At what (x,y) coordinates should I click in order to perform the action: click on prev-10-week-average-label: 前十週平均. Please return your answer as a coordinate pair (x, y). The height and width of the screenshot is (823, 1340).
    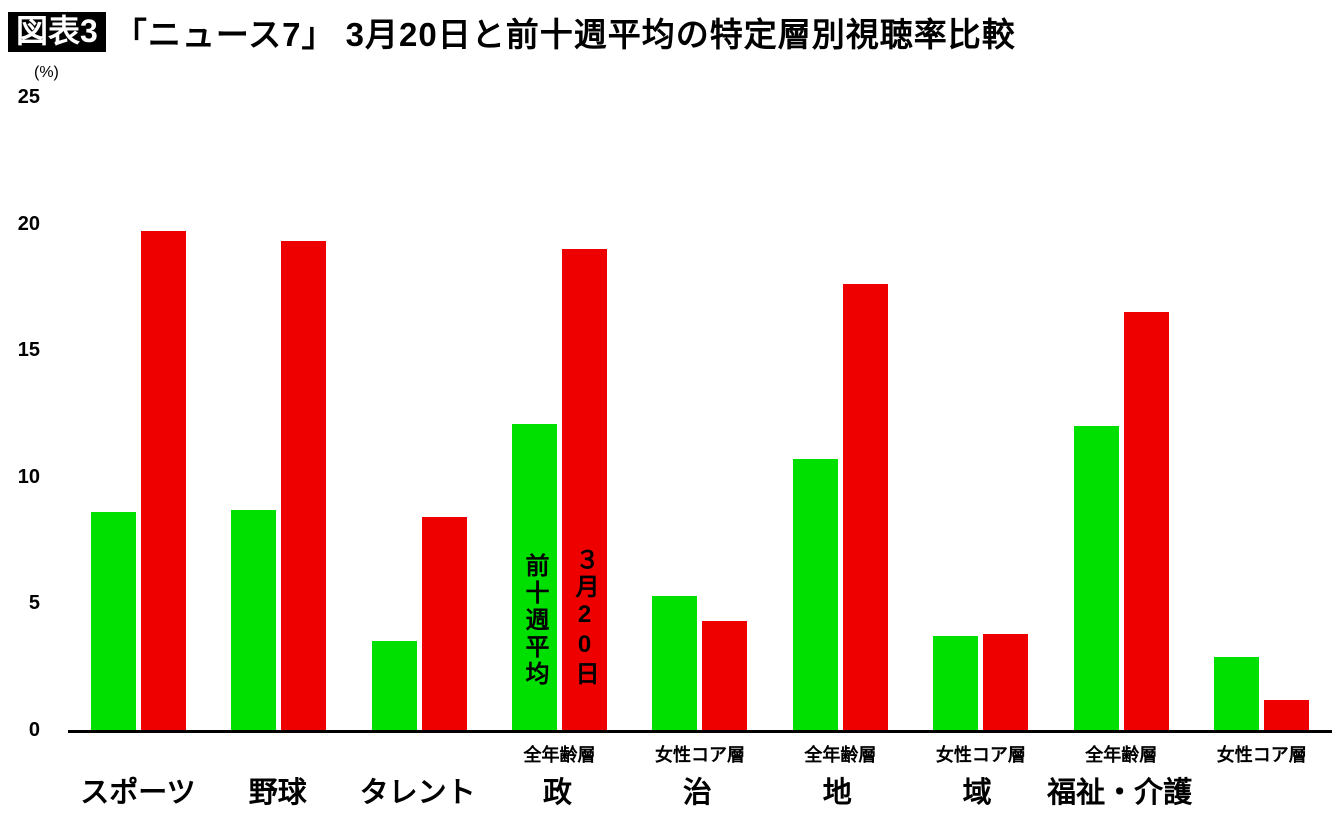
    Looking at the image, I should click on (535, 620).